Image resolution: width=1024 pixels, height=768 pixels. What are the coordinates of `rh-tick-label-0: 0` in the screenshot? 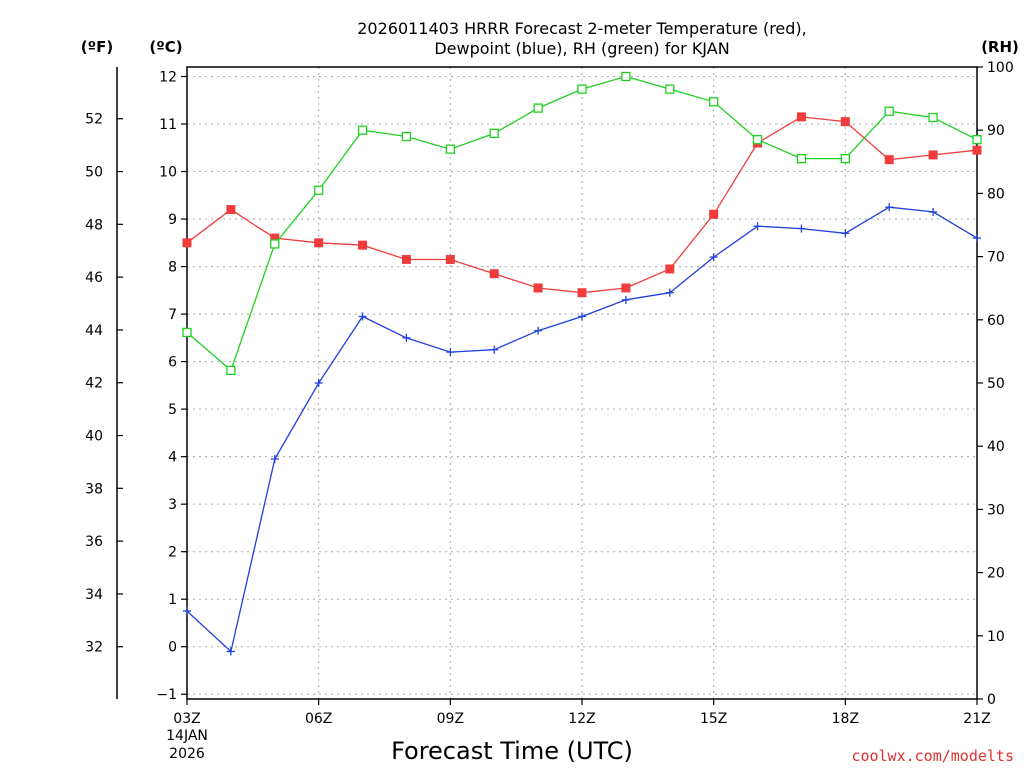 It's located at (991, 700).